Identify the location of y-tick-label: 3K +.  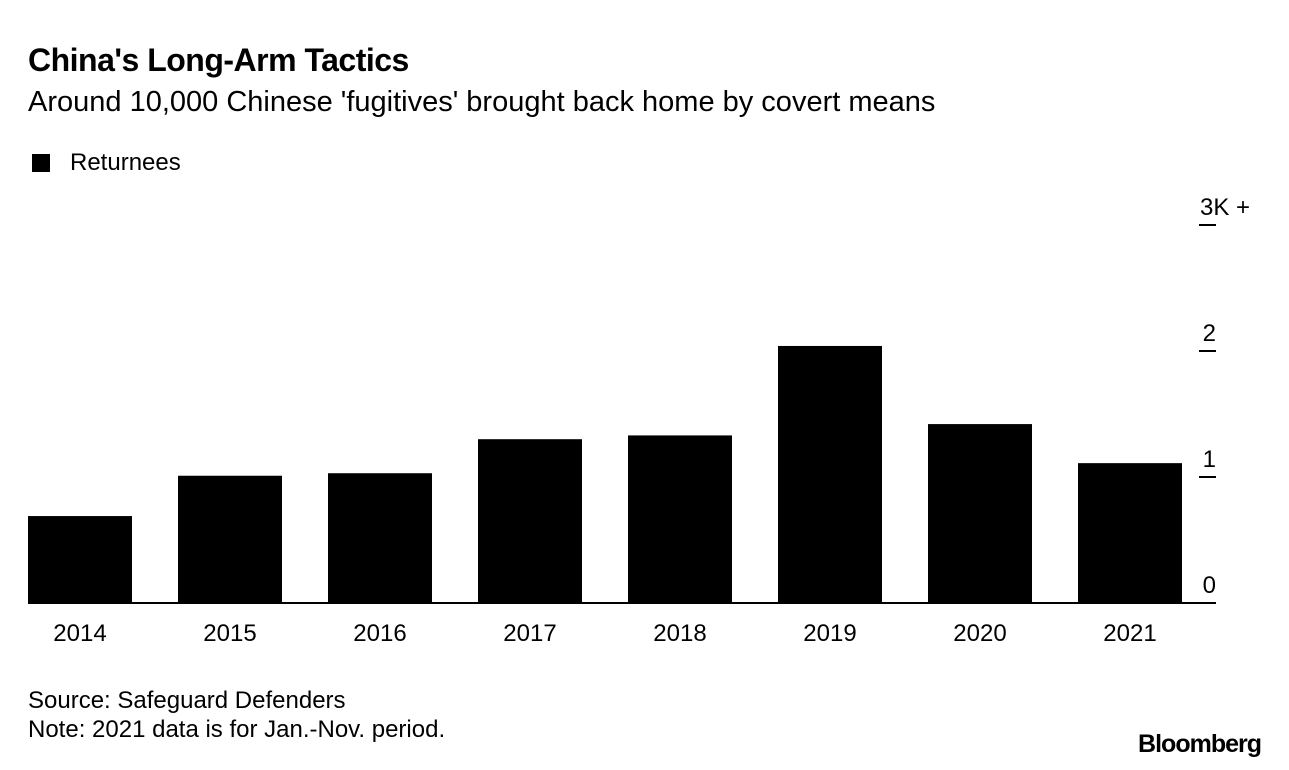
(1225, 207).